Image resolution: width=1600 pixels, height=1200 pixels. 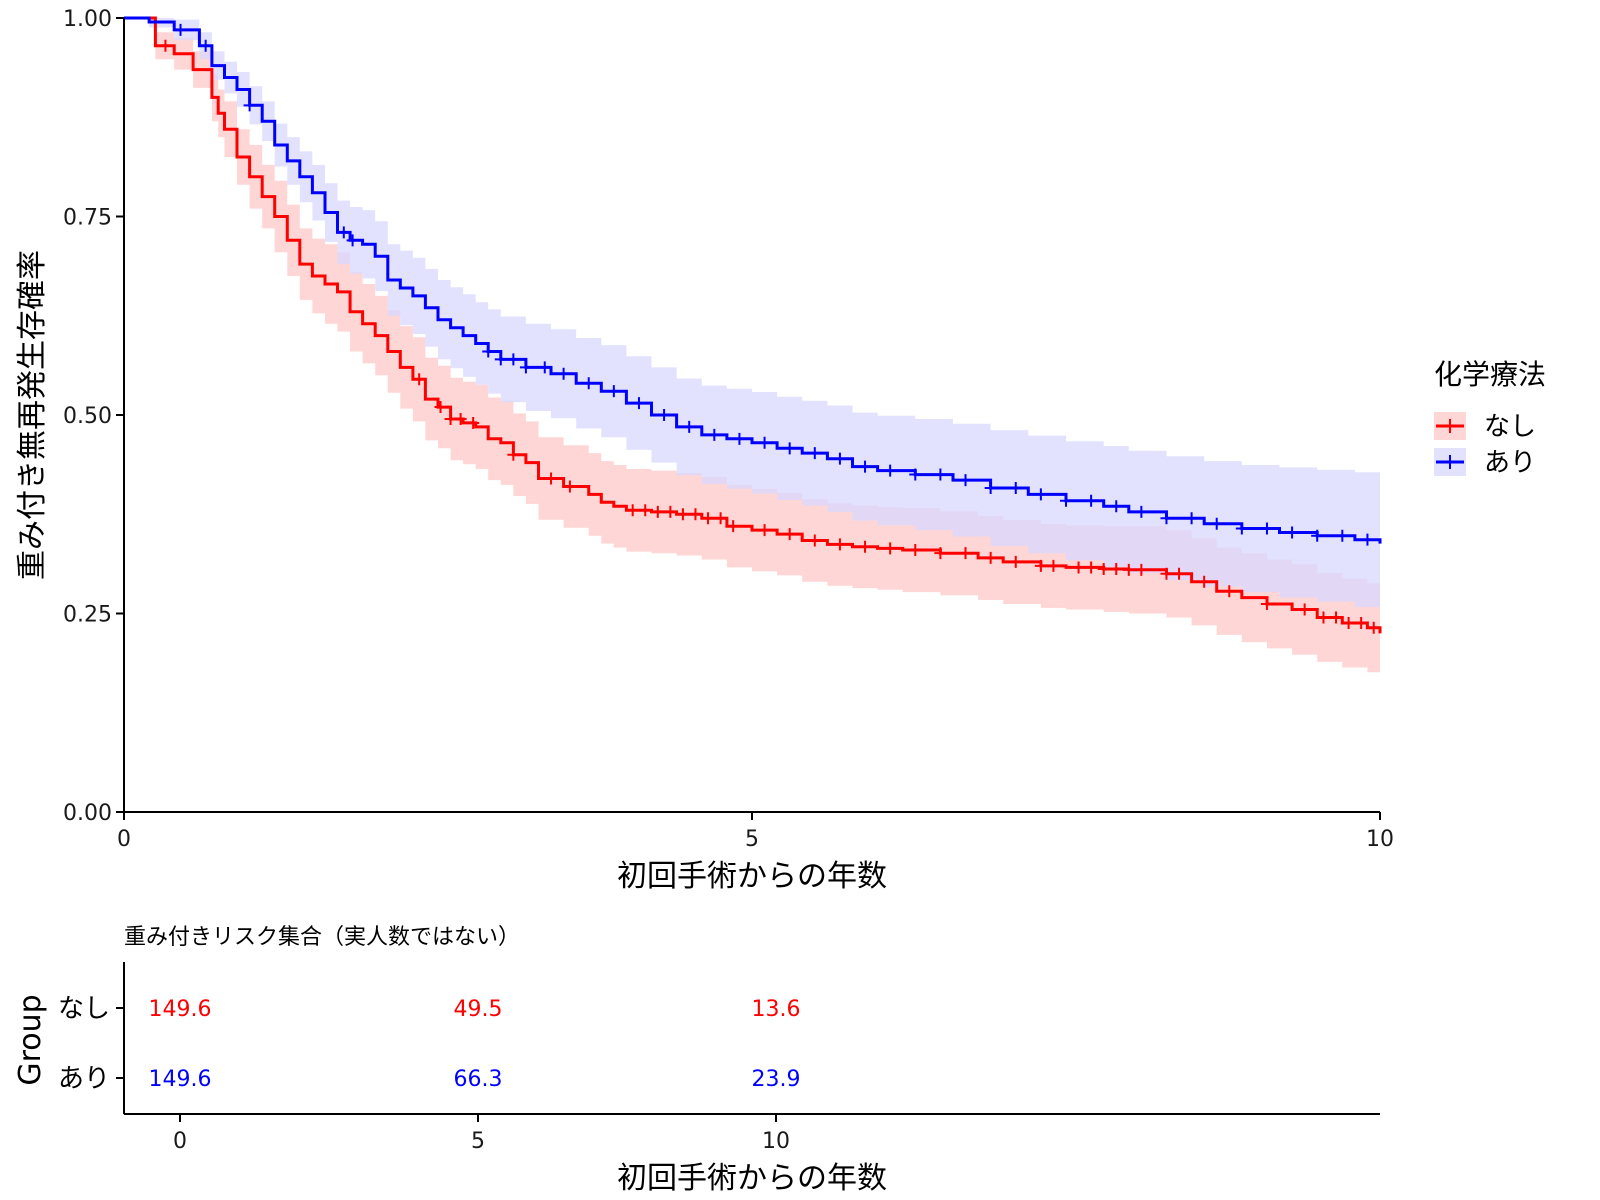 What do you see at coordinates (87, 615) in the screenshot?
I see `y-tick-label-2: 0.25` at bounding box center [87, 615].